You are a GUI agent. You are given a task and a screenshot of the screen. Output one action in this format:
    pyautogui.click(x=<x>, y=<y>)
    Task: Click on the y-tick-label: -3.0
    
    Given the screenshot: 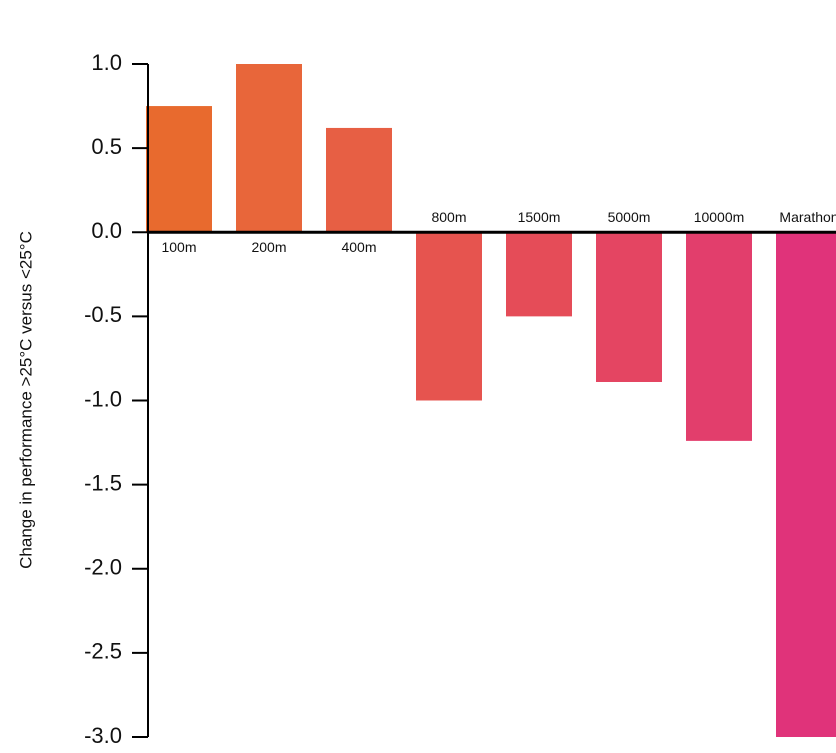 What is the action you would take?
    pyautogui.click(x=103, y=735)
    